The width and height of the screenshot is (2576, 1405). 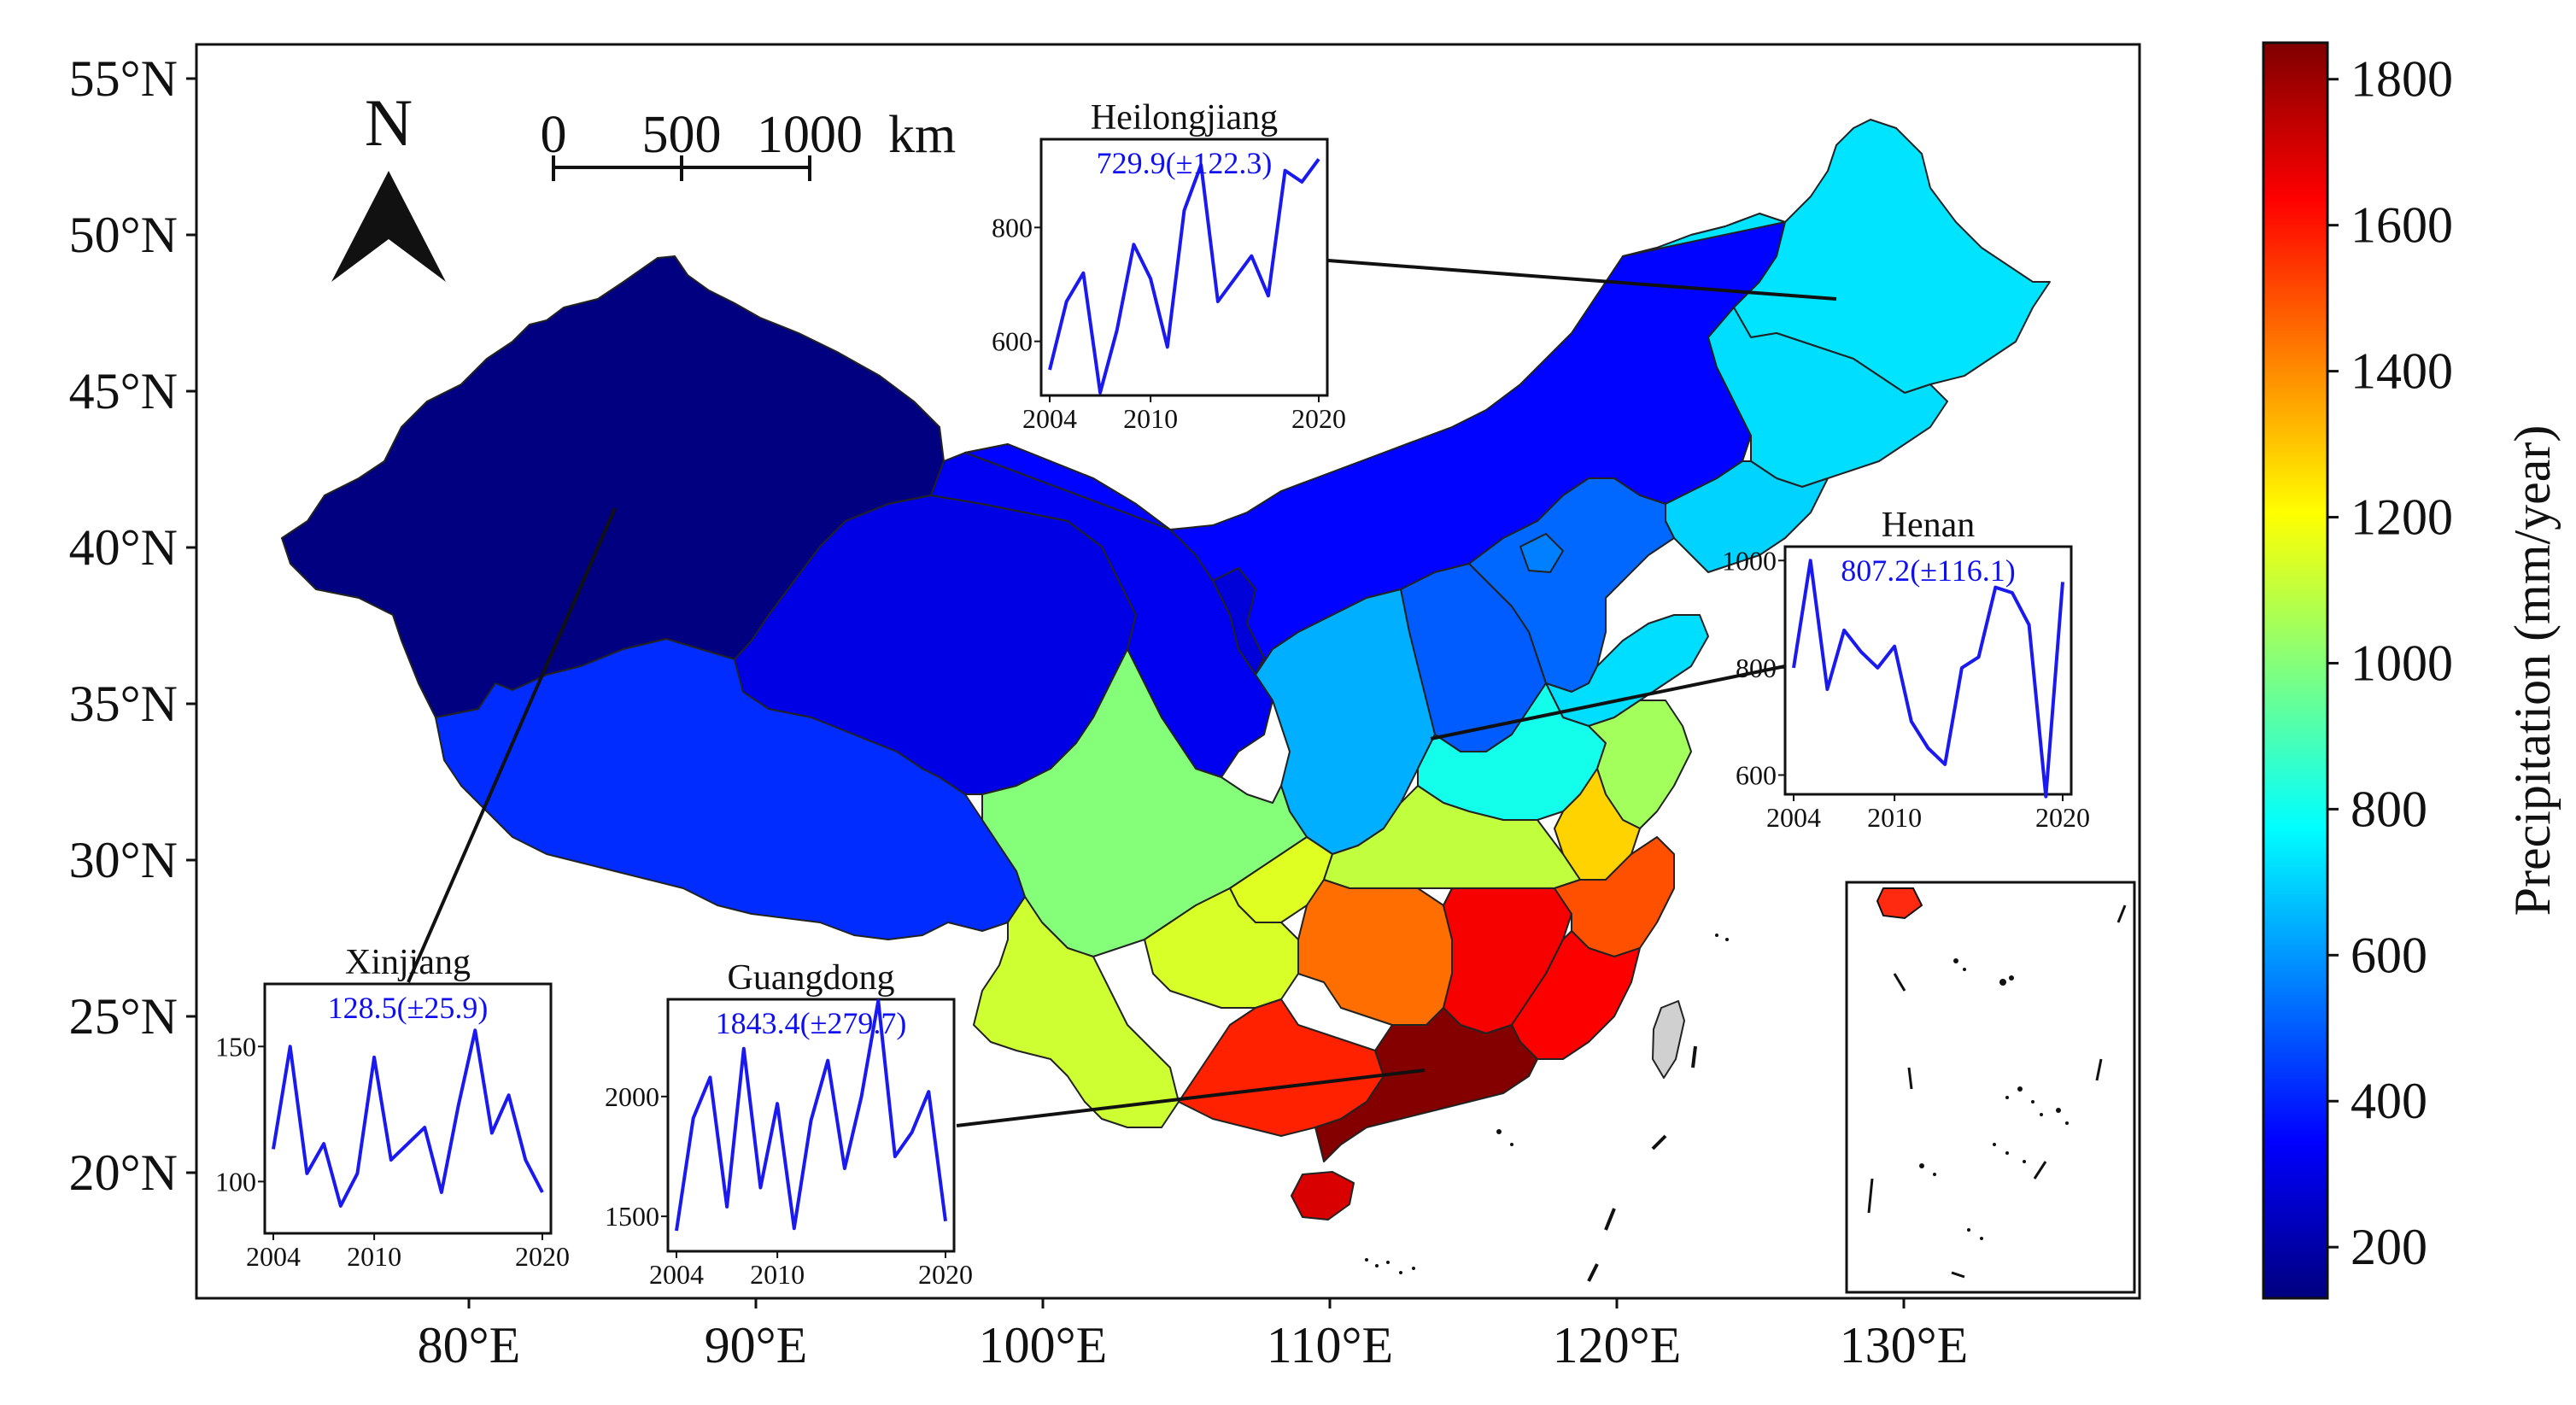 I want to click on lon-tick-label: 90°E, so click(x=756, y=1345).